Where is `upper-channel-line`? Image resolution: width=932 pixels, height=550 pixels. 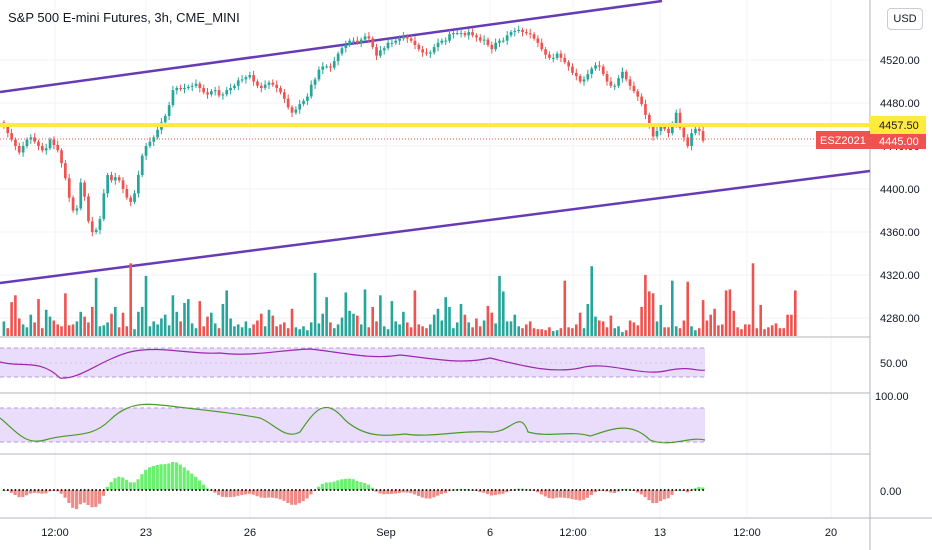 upper-channel-line is located at coordinates (331, 47).